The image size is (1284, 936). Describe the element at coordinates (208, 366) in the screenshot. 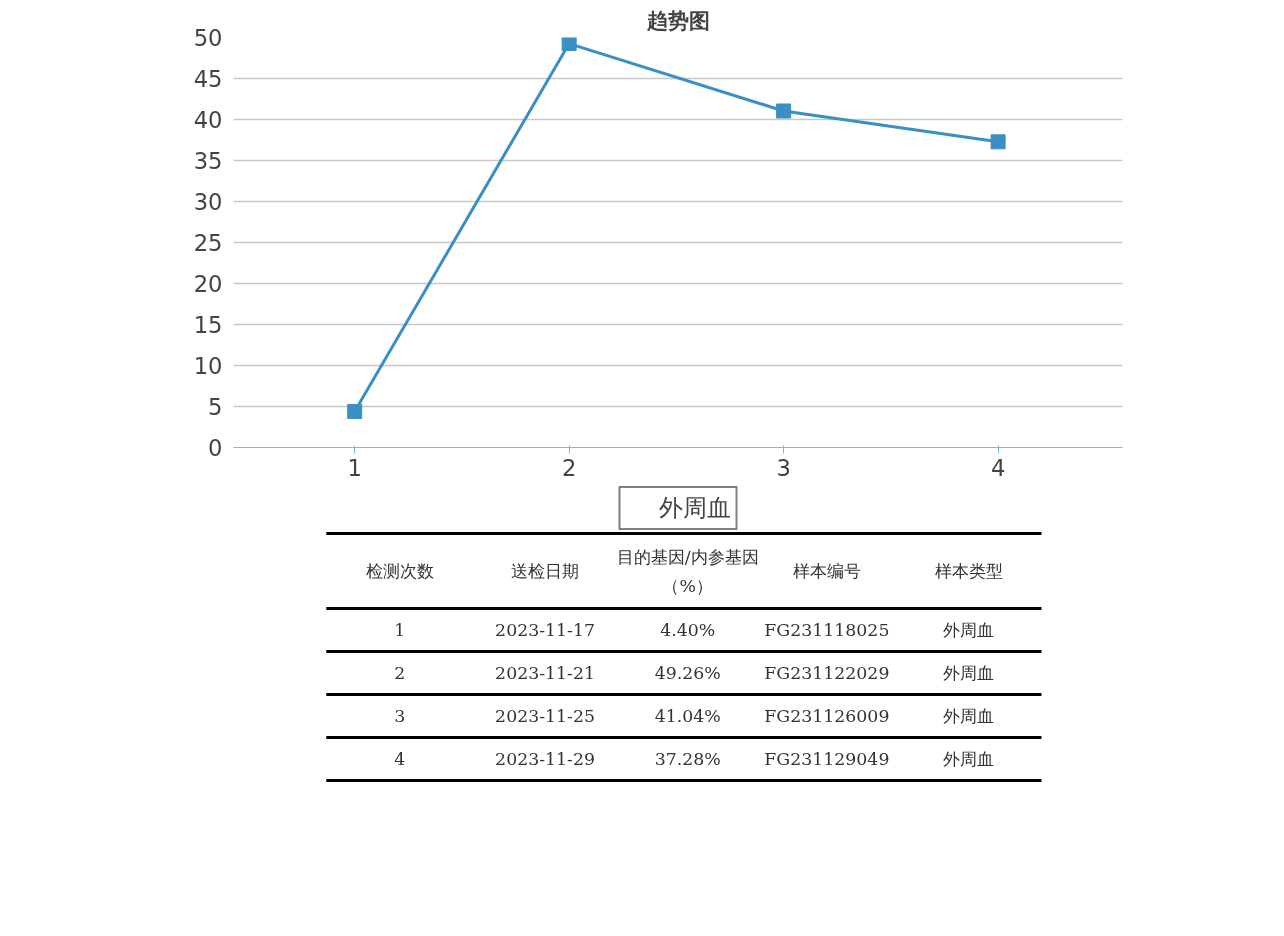

I see `y-tick-label: 10` at that location.